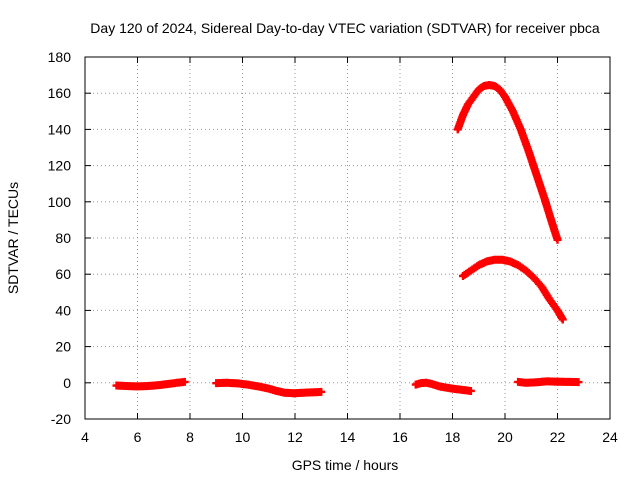 This screenshot has width=640, height=480. Describe the element at coordinates (61, 419) in the screenshot. I see `y-tick-label: -20` at that location.